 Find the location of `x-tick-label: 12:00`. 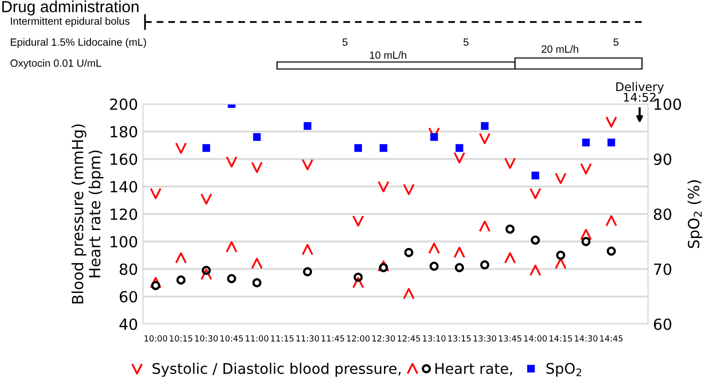

x-tick-label: 12:00 is located at coordinates (358, 338).